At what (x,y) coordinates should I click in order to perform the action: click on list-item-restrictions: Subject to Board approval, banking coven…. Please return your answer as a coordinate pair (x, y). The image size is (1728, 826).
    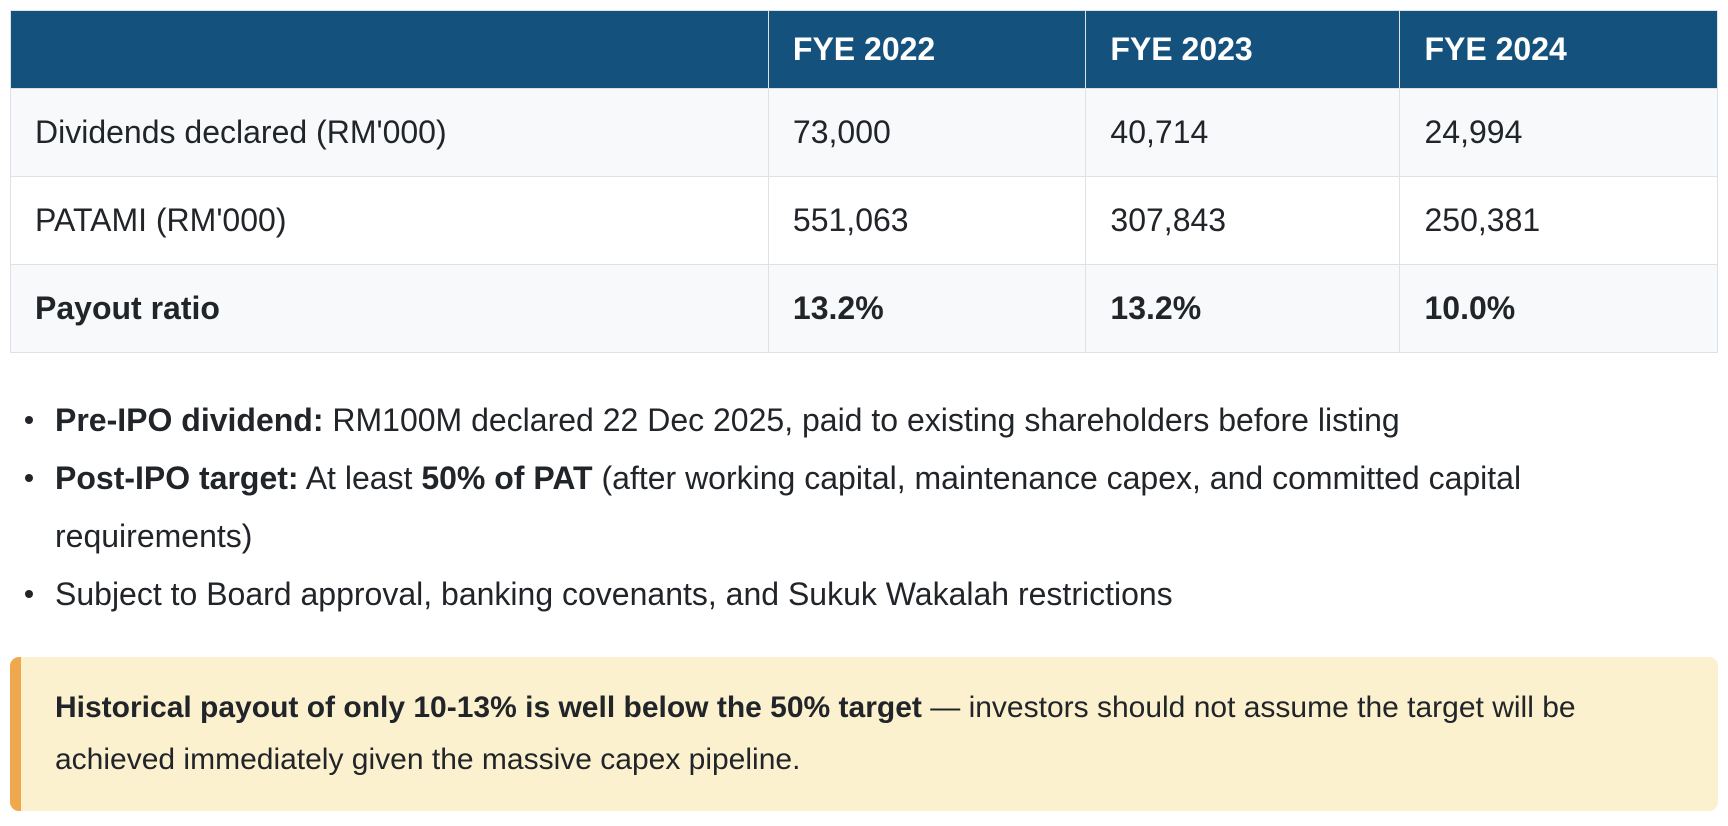
    Looking at the image, I should click on (864, 594).